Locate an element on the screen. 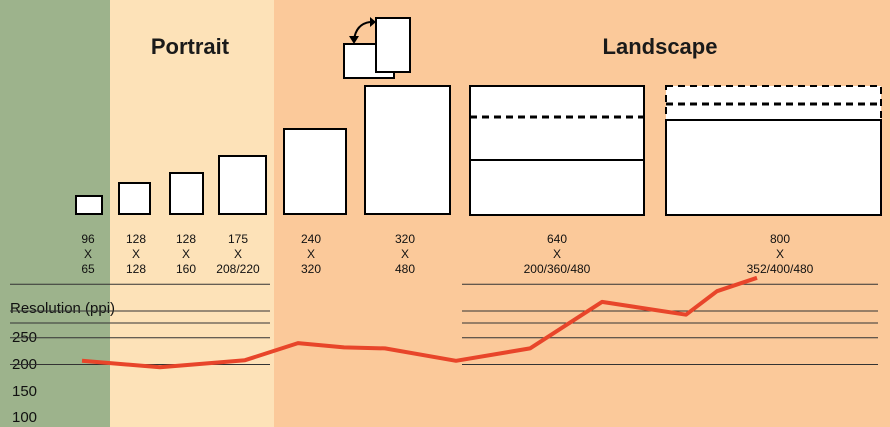  portrait-header: Portrait is located at coordinates (190, 46).